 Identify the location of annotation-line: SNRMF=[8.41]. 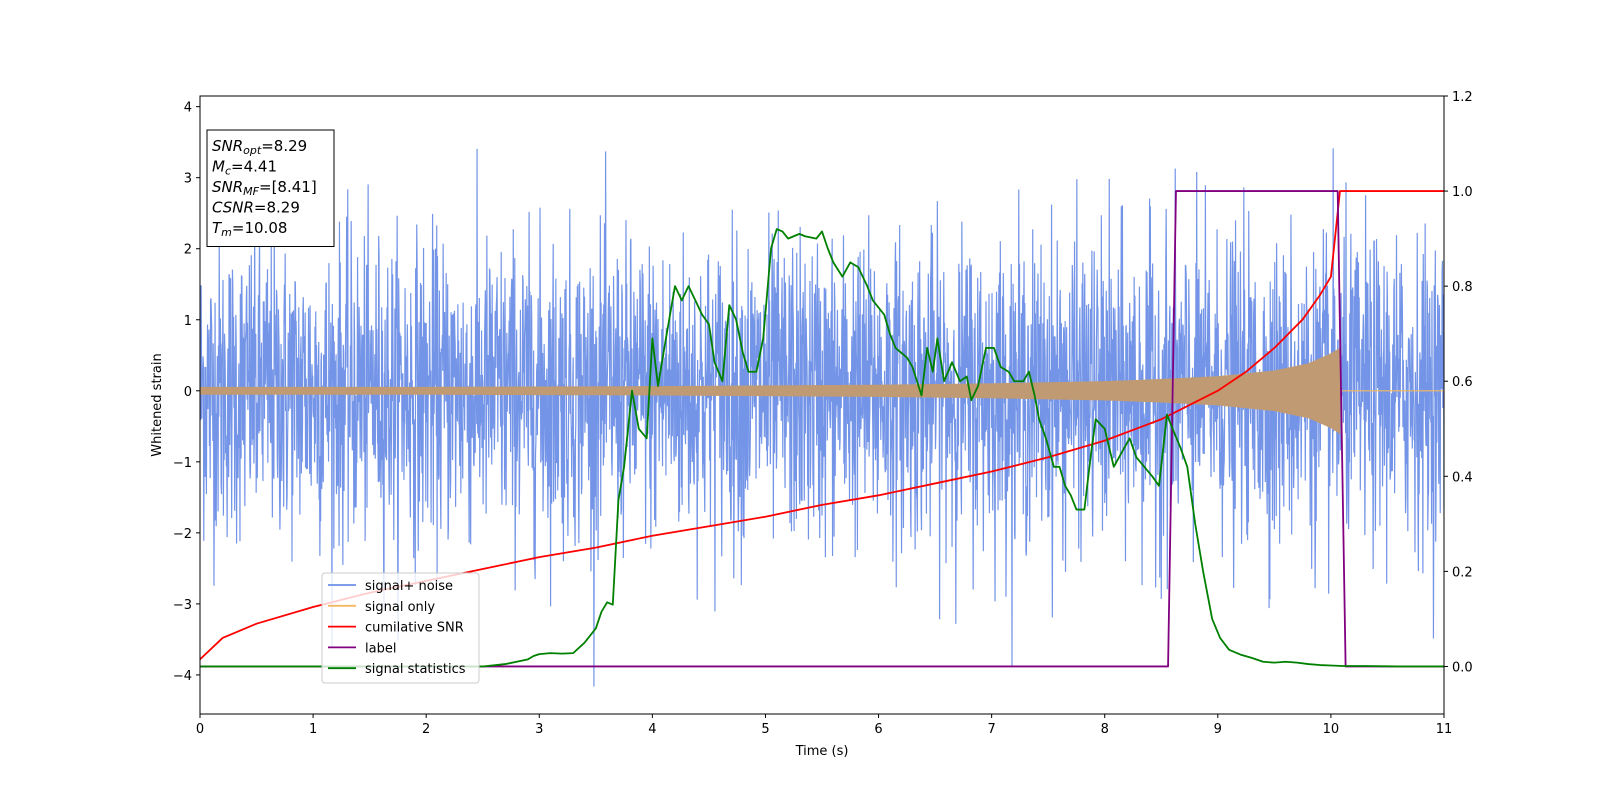
(264, 188).